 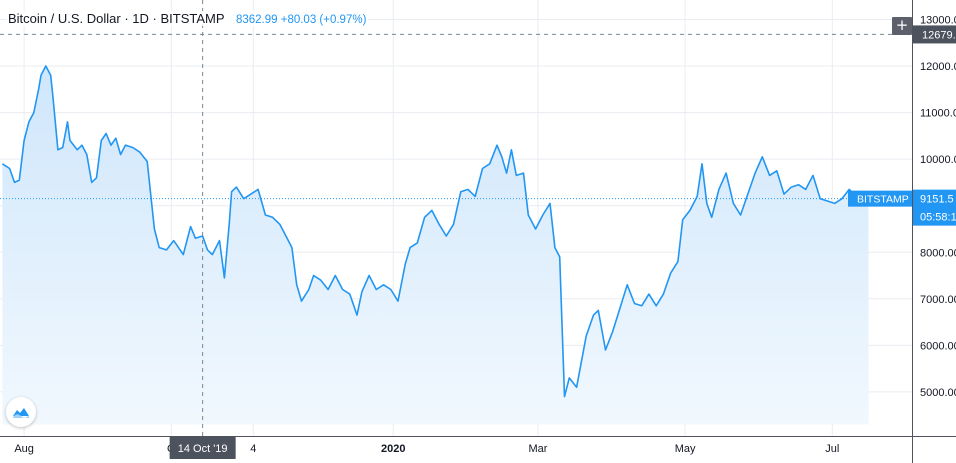 I want to click on svg-text: 12679., so click(x=939, y=35).